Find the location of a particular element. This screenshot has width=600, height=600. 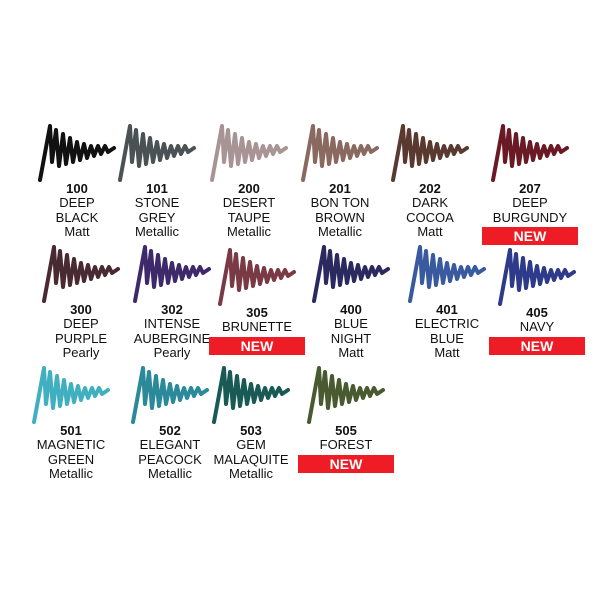

swatch-item-302: 302 INTENSE AUBERGINE Pearly is located at coordinates (172, 302).